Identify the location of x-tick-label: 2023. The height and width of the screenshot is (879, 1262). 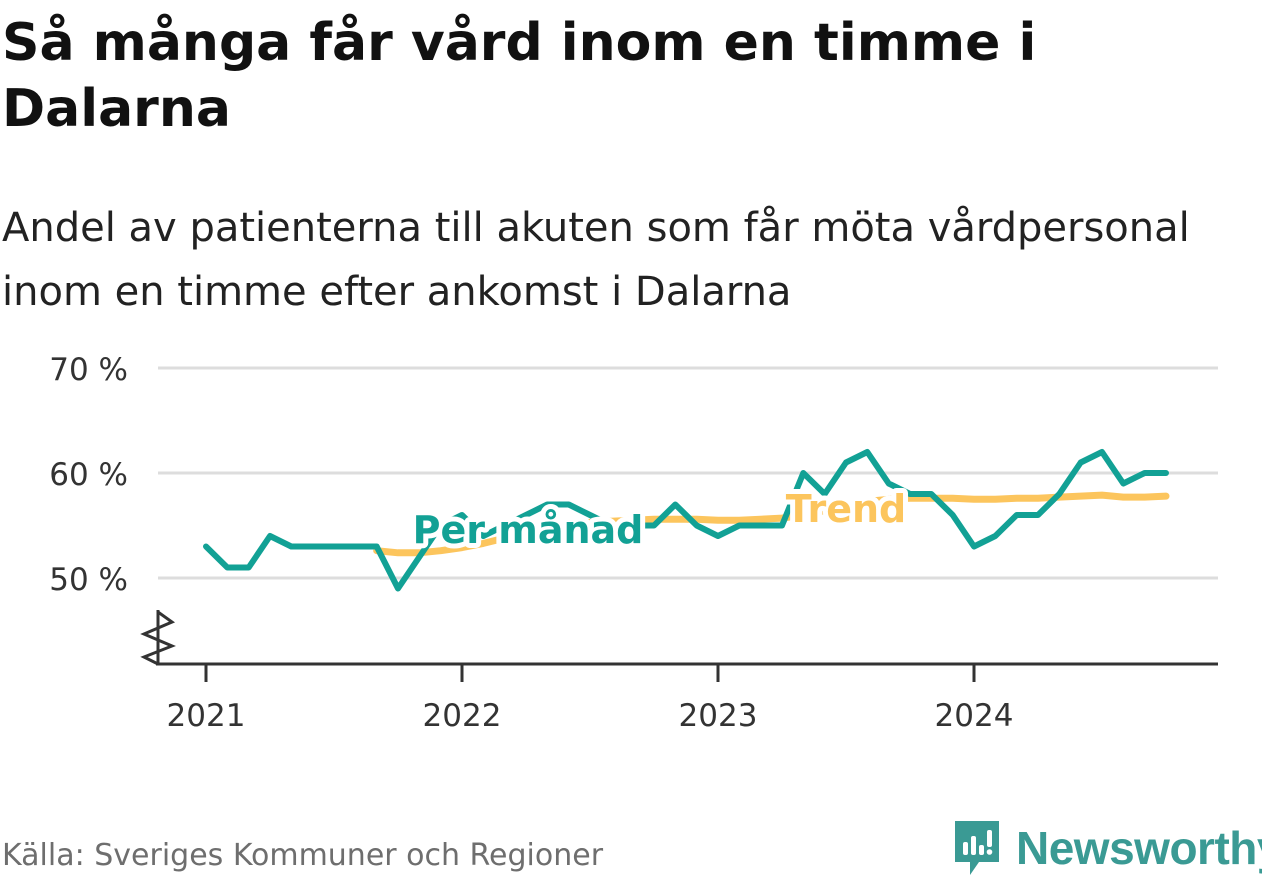
(718, 716).